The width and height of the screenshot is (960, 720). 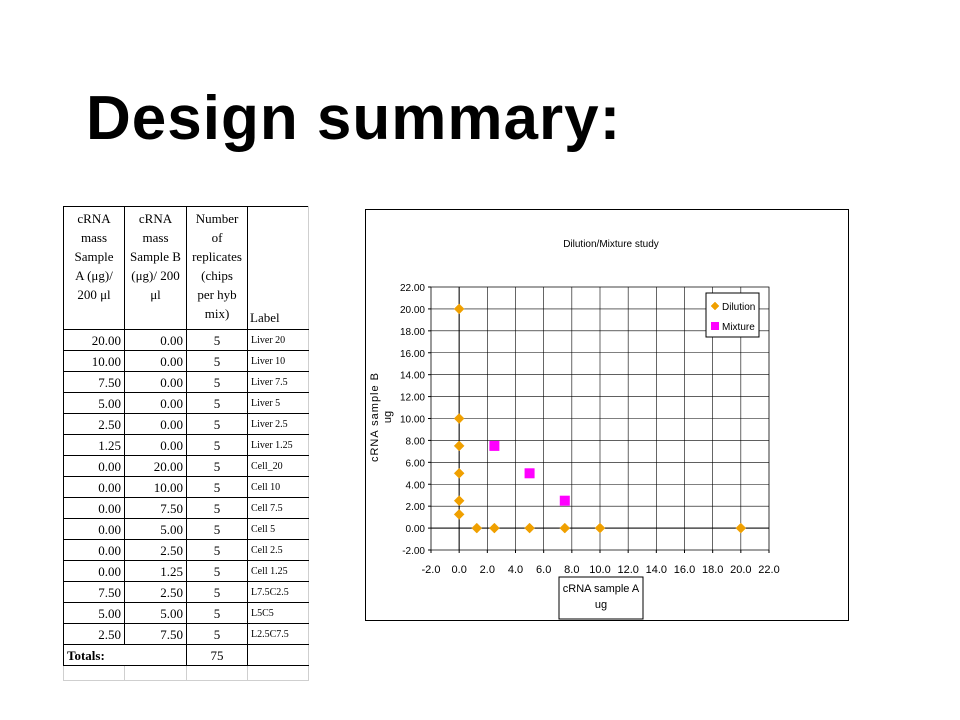 I want to click on table-row: 10.00 0.00 5 Liver 10, so click(x=186, y=361).